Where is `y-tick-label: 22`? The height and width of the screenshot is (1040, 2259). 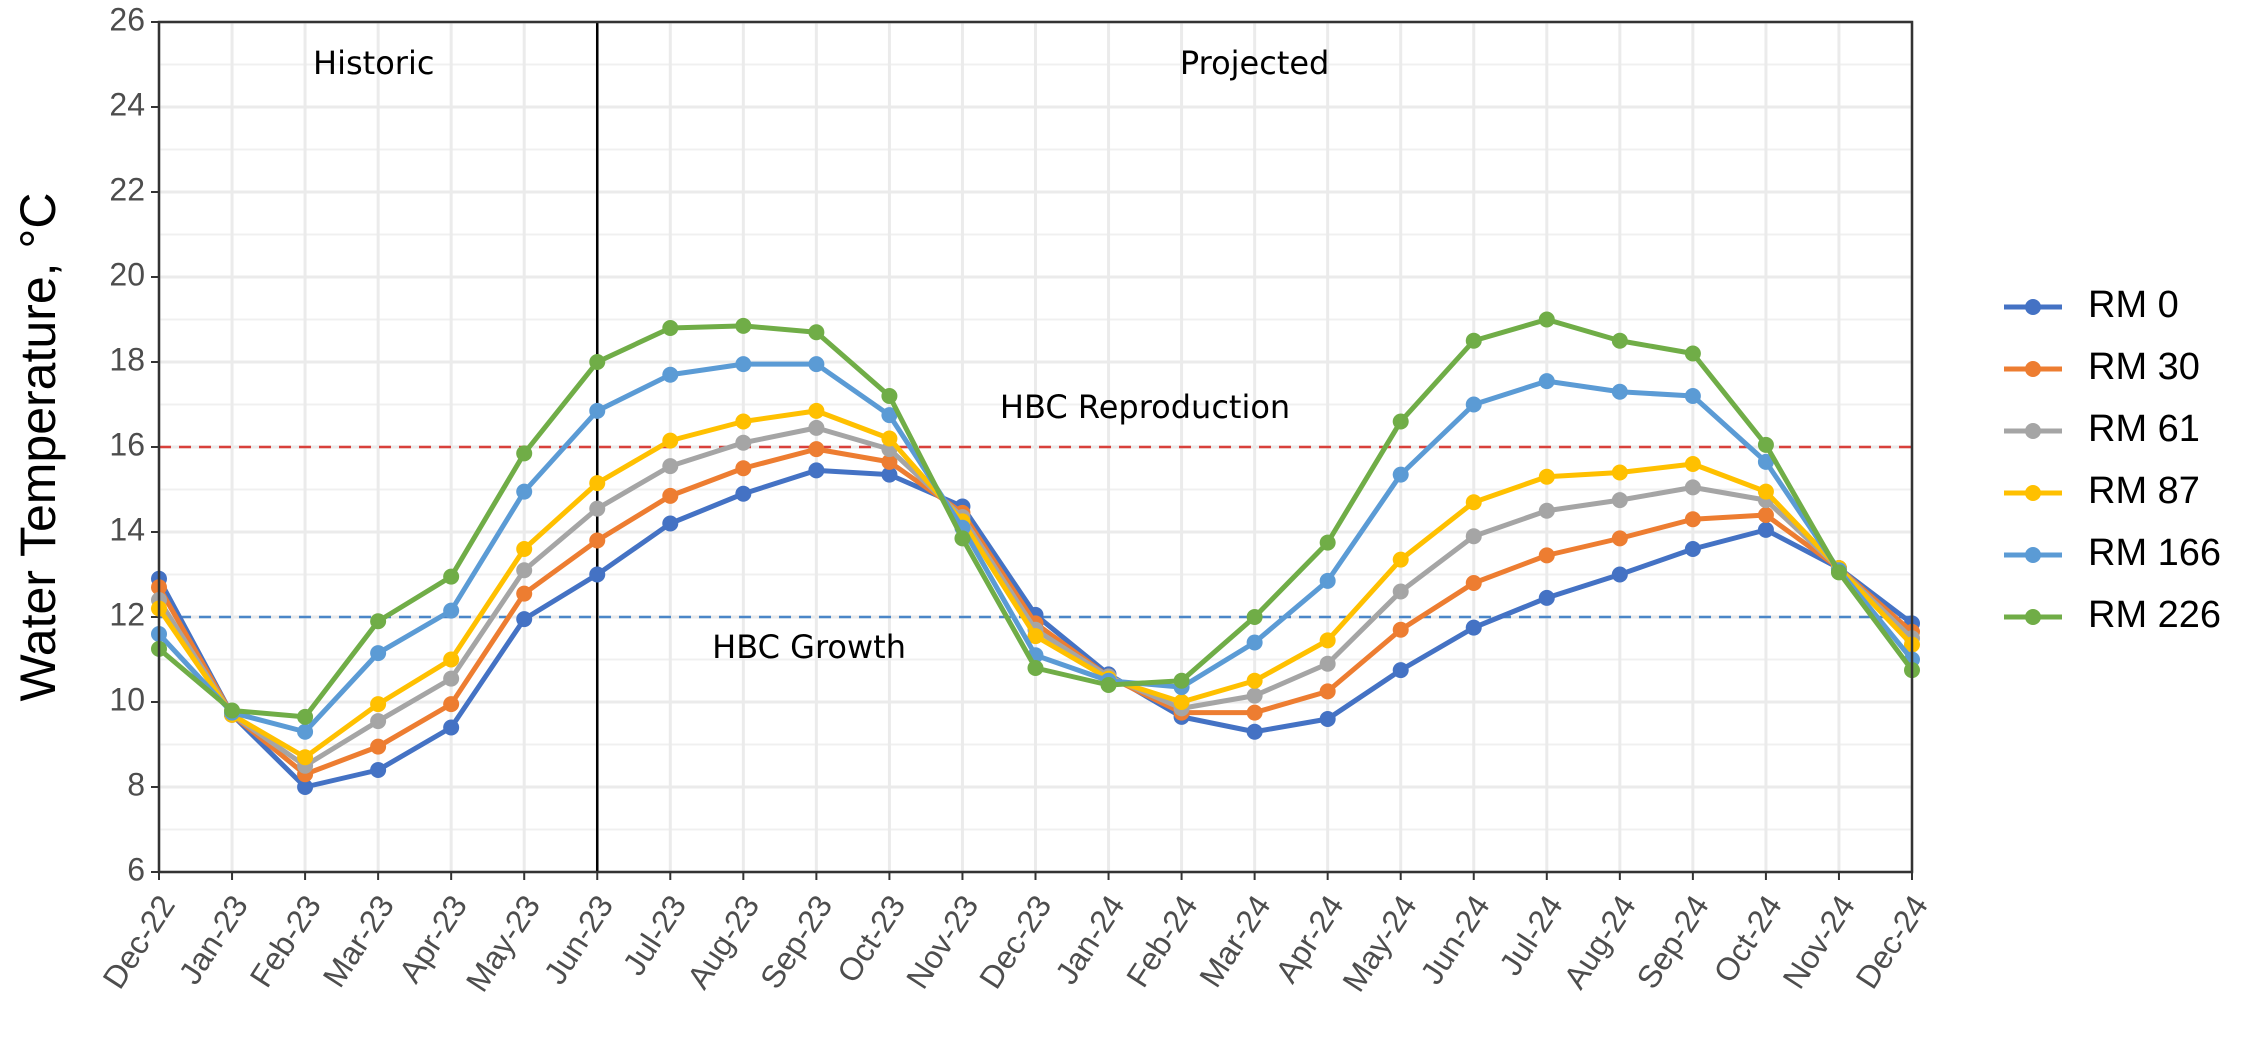 y-tick-label: 22 is located at coordinates (127, 189).